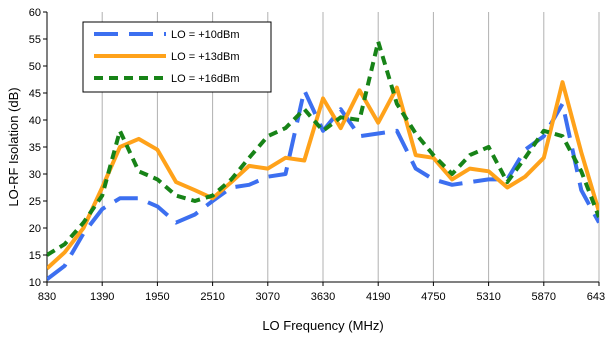 This screenshot has height=341, width=605. Describe the element at coordinates (35, 13) in the screenshot. I see `y-tick-label: 60` at that location.